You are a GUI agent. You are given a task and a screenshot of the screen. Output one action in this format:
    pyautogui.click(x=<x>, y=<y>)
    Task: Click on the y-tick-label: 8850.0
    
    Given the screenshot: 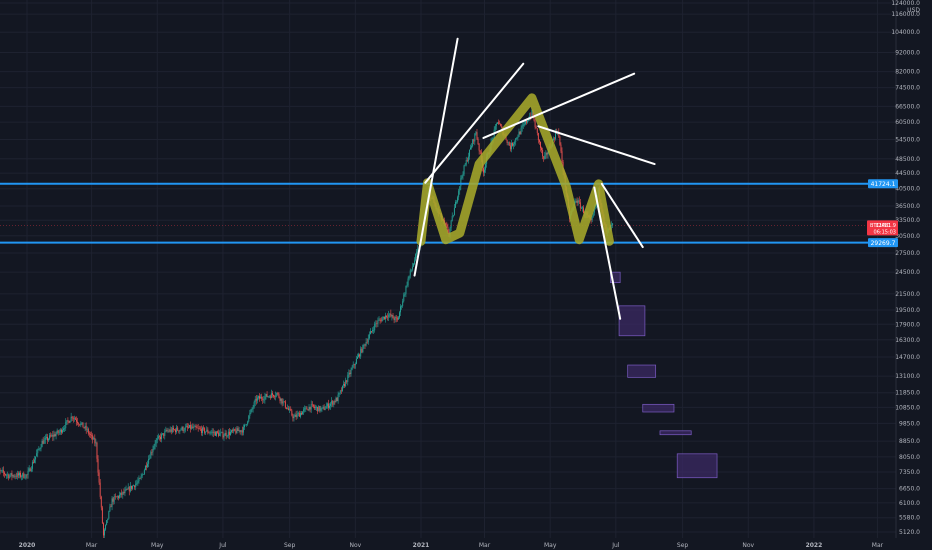 What is the action you would take?
    pyautogui.click(x=909, y=441)
    